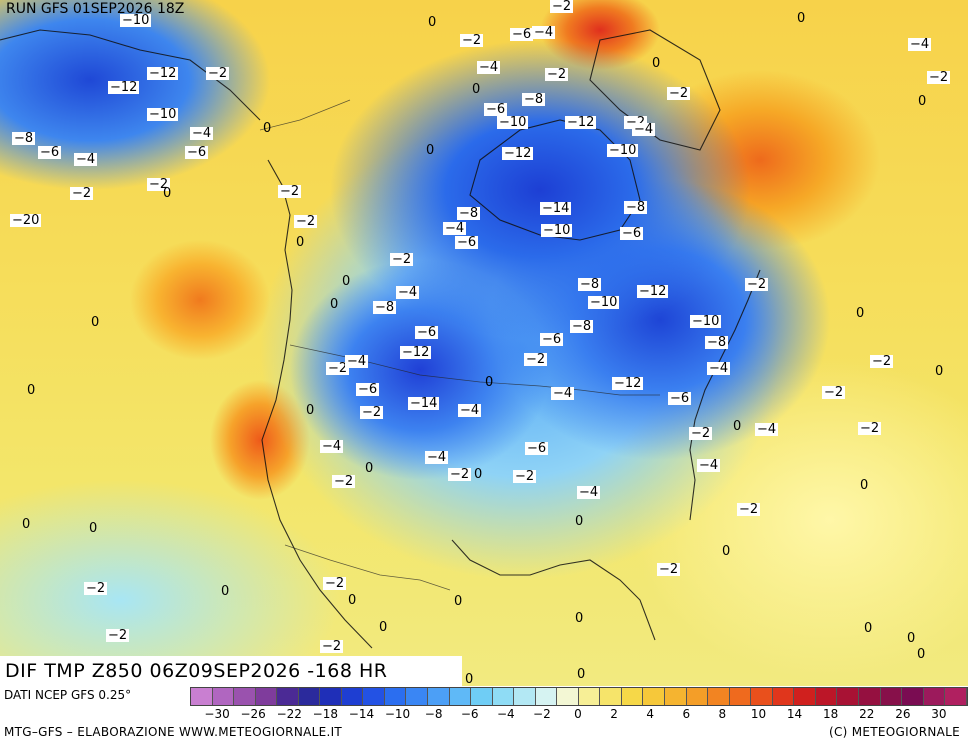  What do you see at coordinates (397, 714) in the screenshot?
I see `legend-tick-label: −10` at bounding box center [397, 714].